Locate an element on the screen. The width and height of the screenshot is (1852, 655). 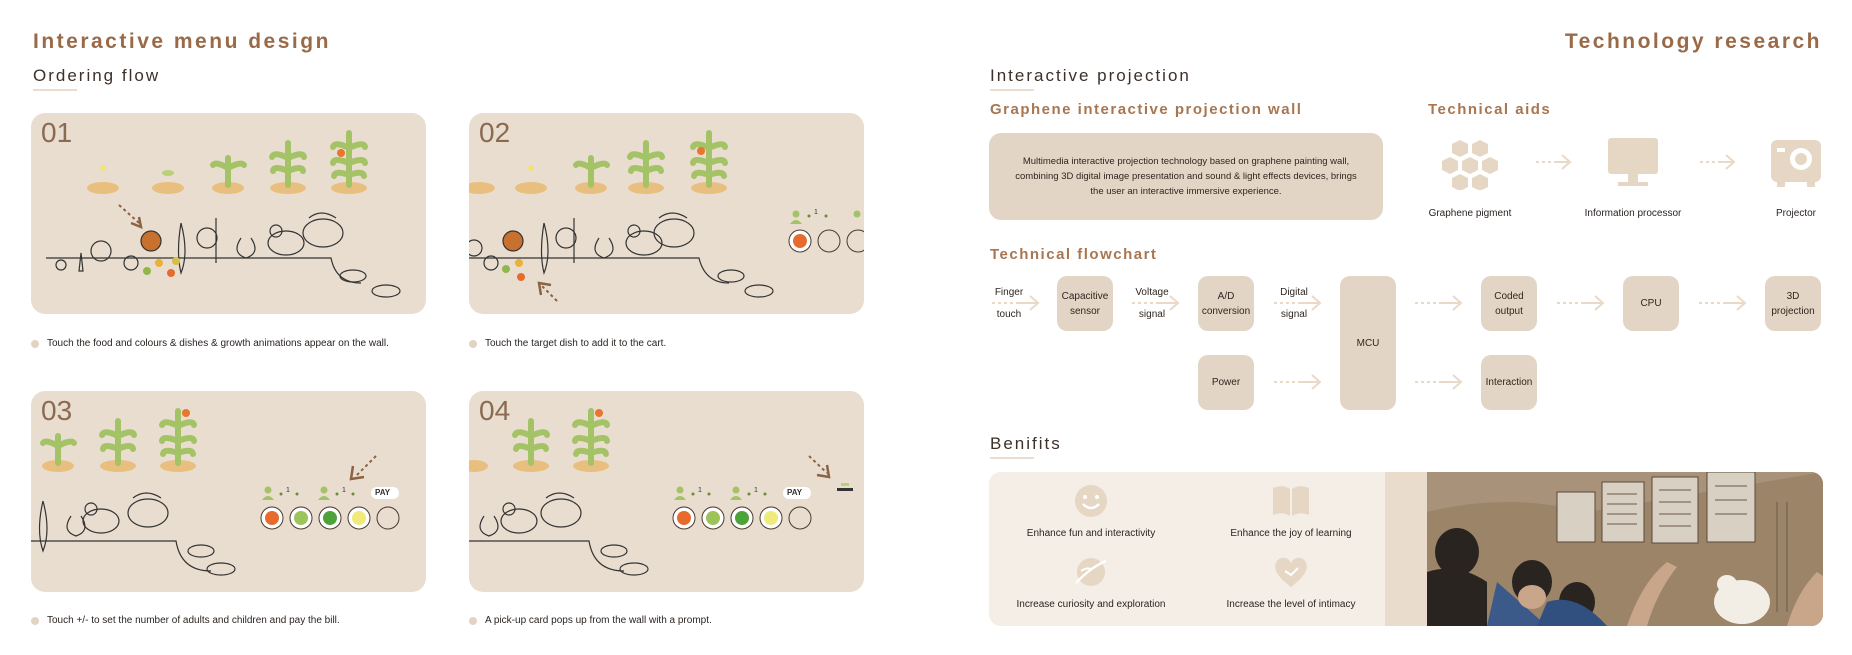
step-card-01: 01 is located at coordinates (228, 213).